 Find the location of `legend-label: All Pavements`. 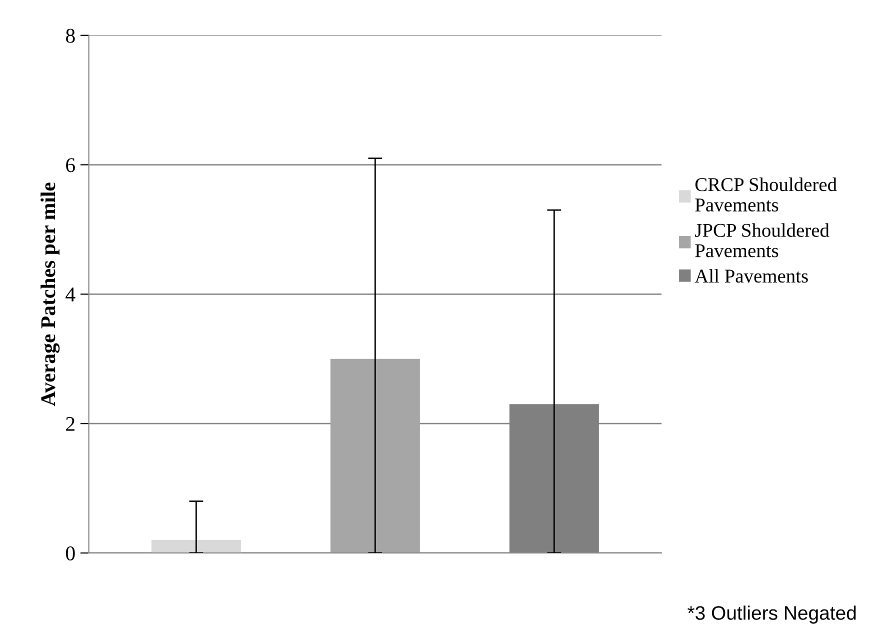

legend-label: All Pavements is located at coordinates (751, 275).